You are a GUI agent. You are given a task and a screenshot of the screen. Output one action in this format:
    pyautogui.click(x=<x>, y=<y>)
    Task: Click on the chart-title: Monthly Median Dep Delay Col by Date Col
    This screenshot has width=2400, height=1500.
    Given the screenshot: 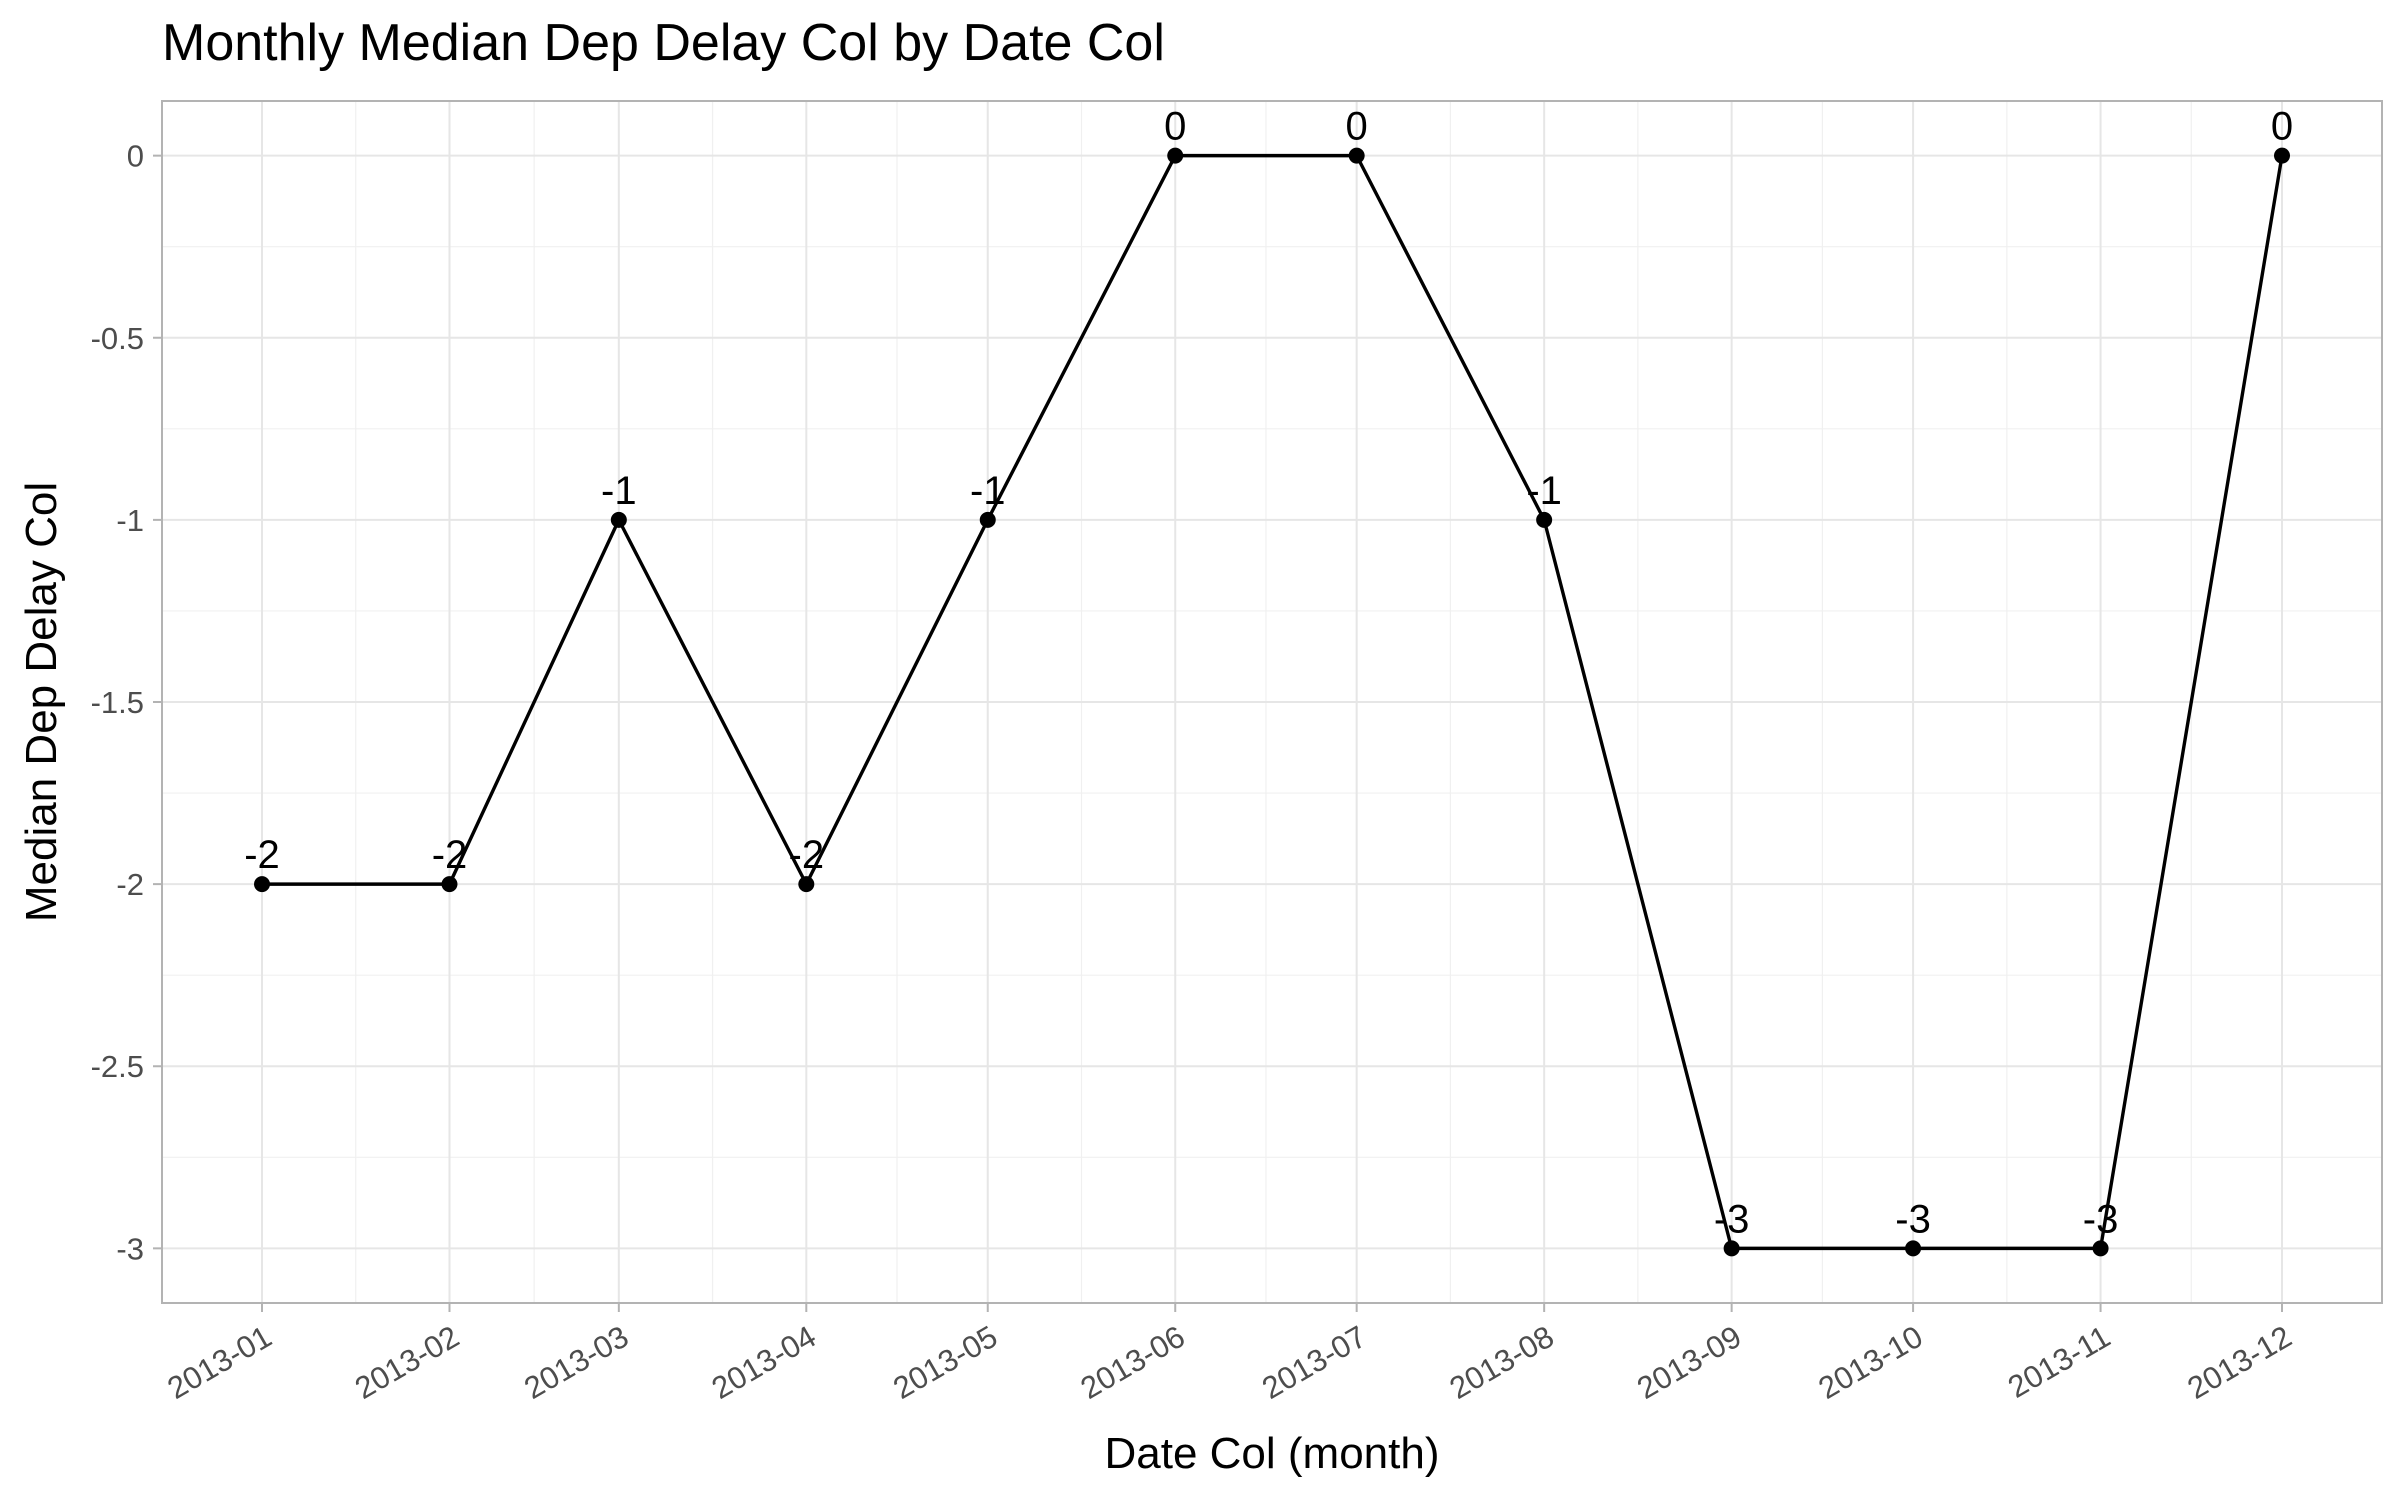 What is the action you would take?
    pyautogui.click(x=663, y=43)
    